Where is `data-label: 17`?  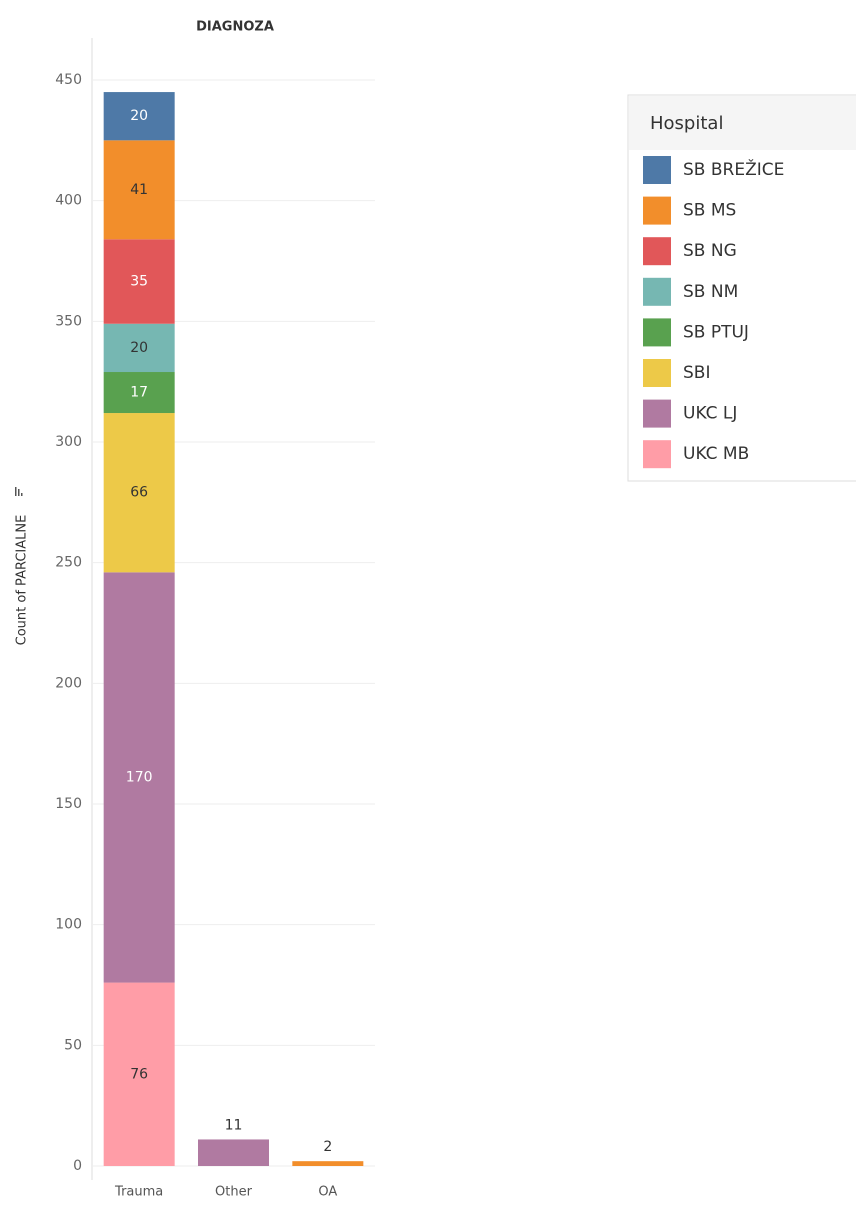 data-label: 17 is located at coordinates (139, 393).